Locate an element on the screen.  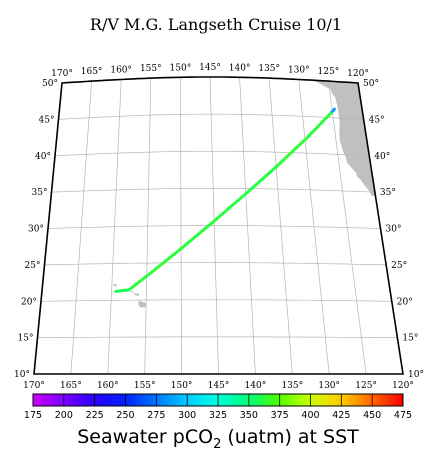
colorbar-label-subscript: 2 is located at coordinates (217, 444).